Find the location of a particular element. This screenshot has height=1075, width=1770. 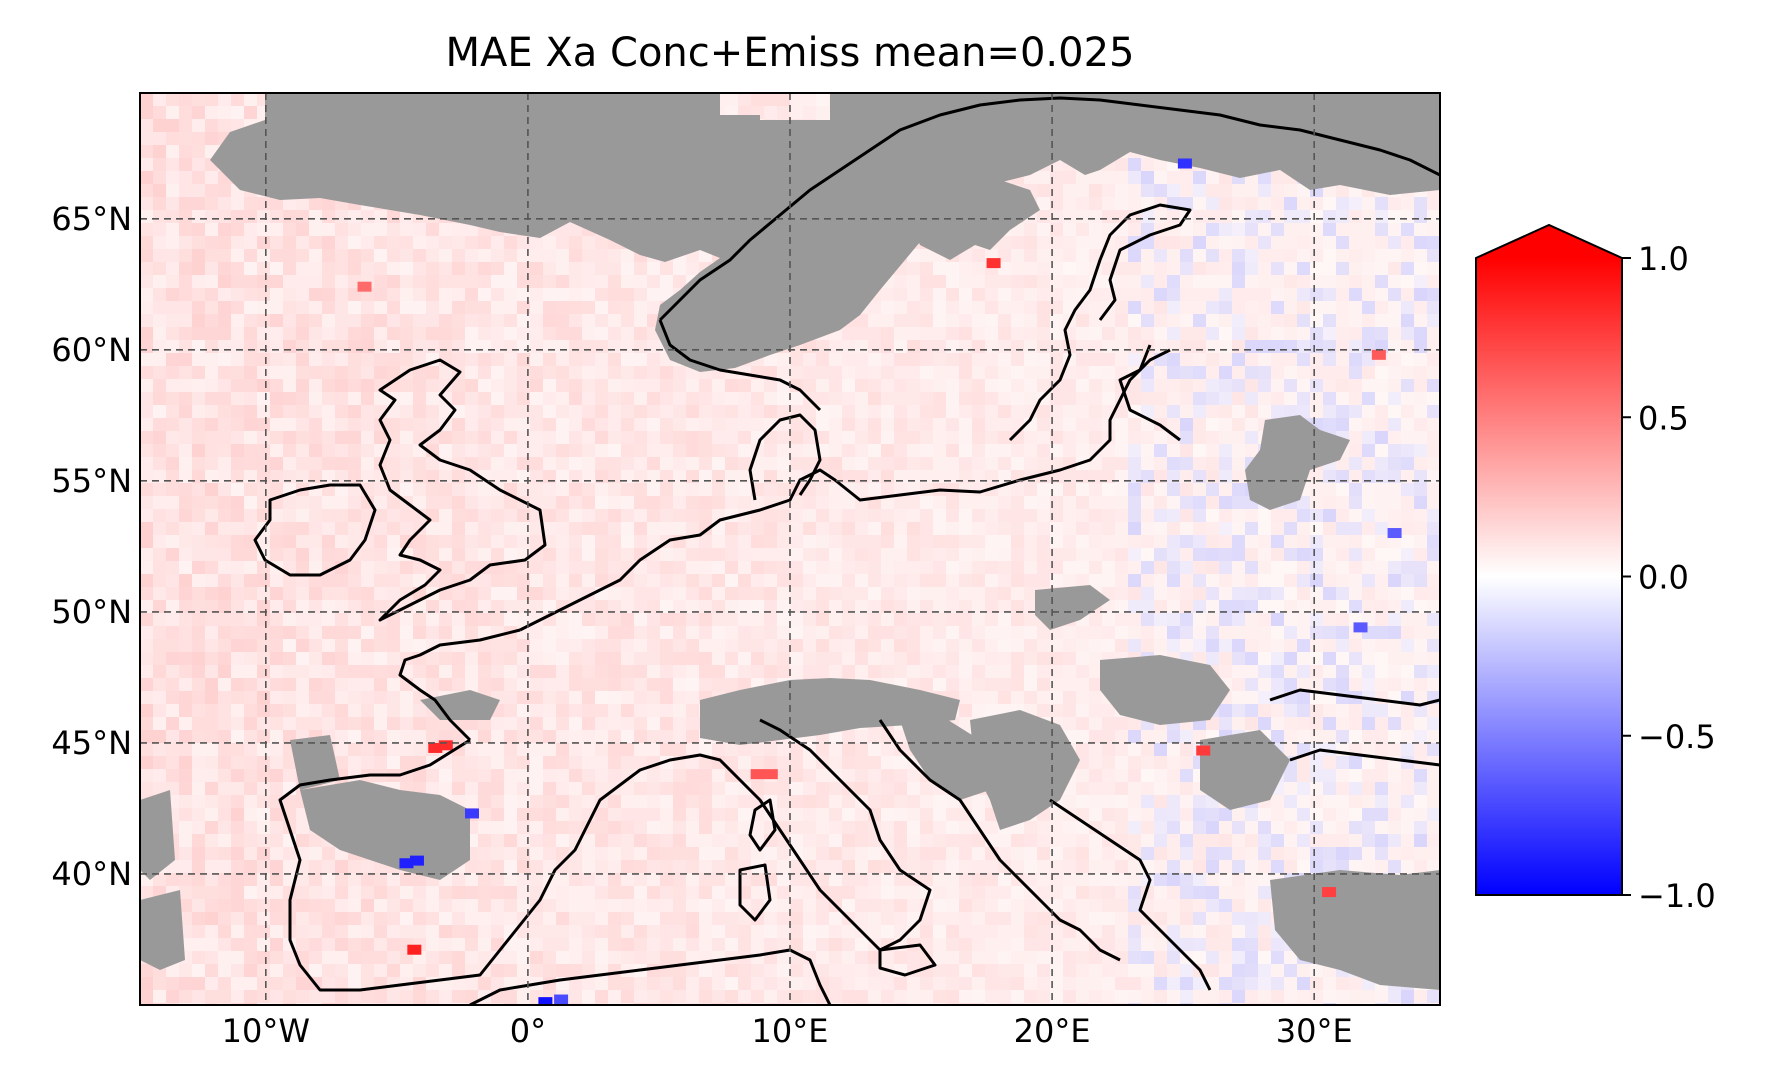

colorbar: 1.0 0.5 0.0 −0.5 −1.0 is located at coordinates (1595, 569).